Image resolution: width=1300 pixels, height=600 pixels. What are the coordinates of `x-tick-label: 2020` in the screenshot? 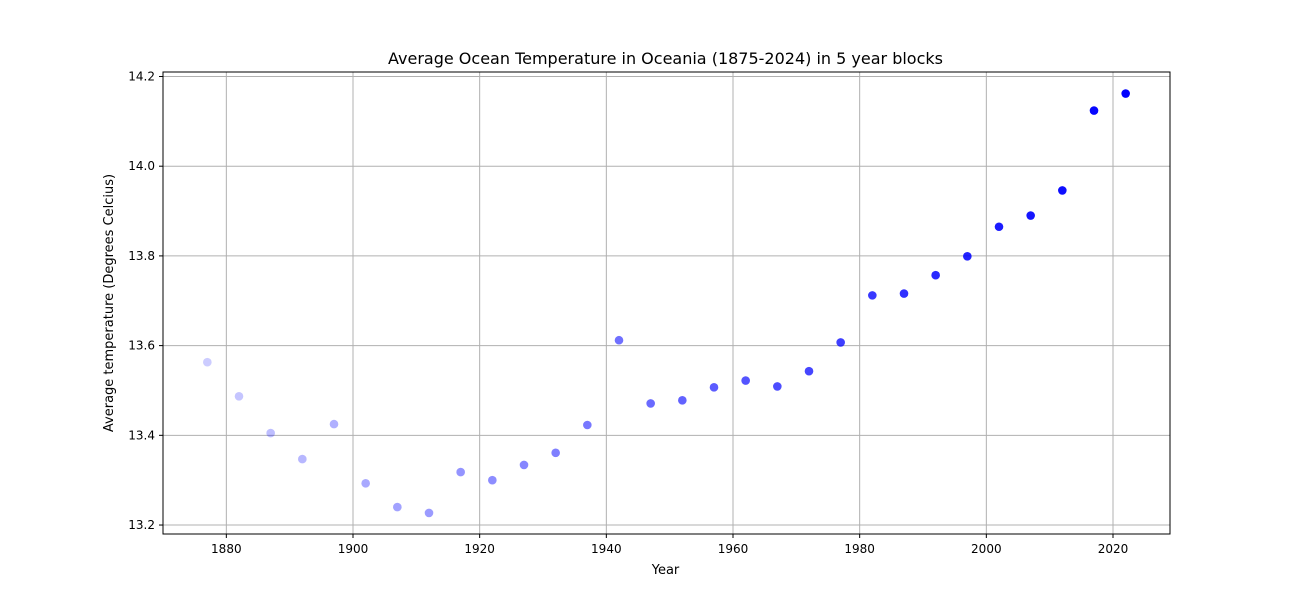 It's located at (1113, 549).